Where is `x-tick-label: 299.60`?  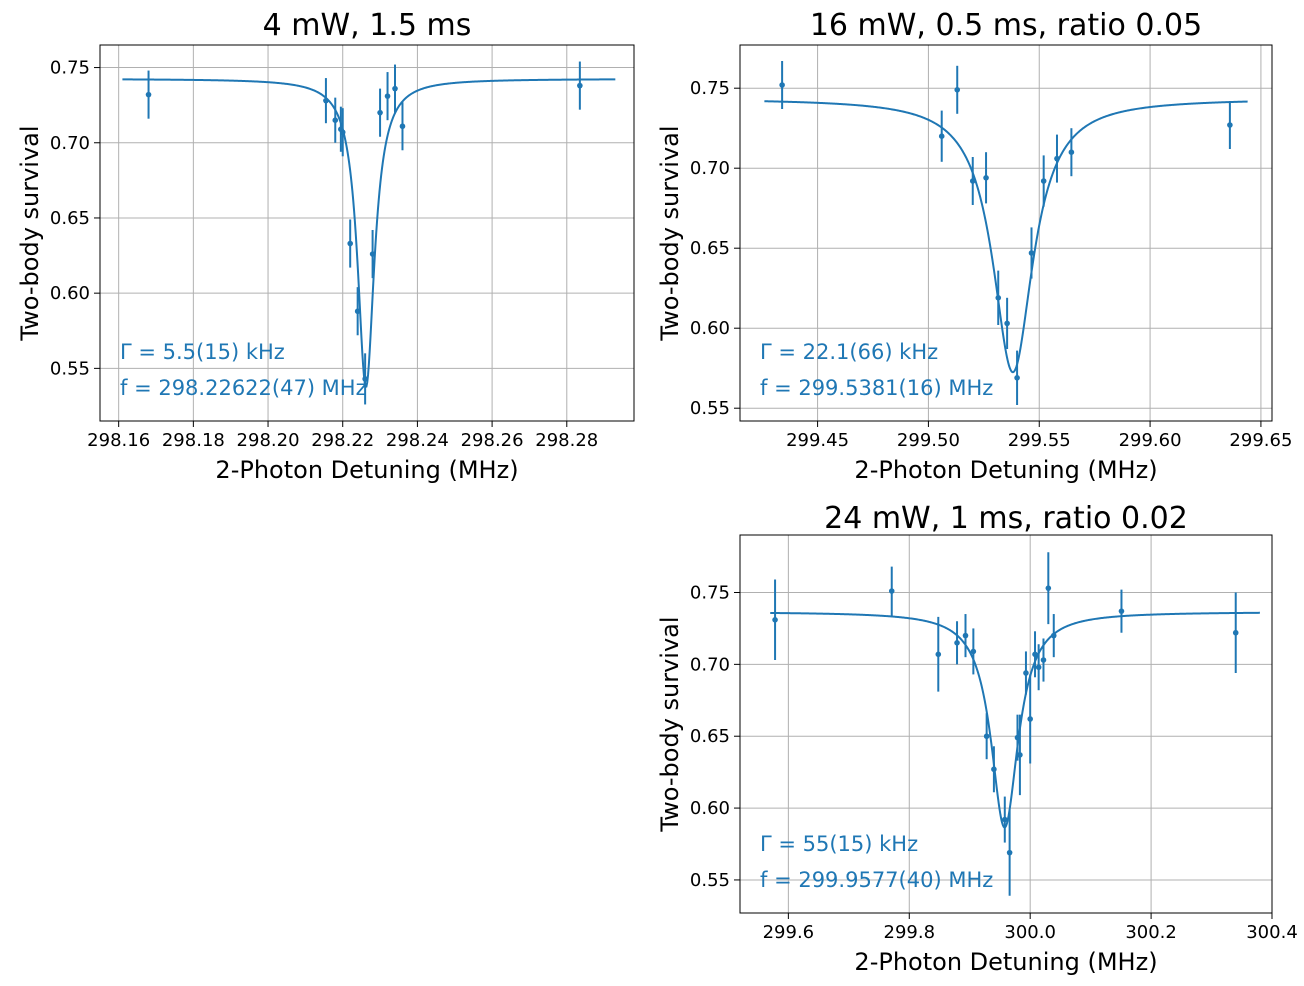
x-tick-label: 299.60 is located at coordinates (1150, 440).